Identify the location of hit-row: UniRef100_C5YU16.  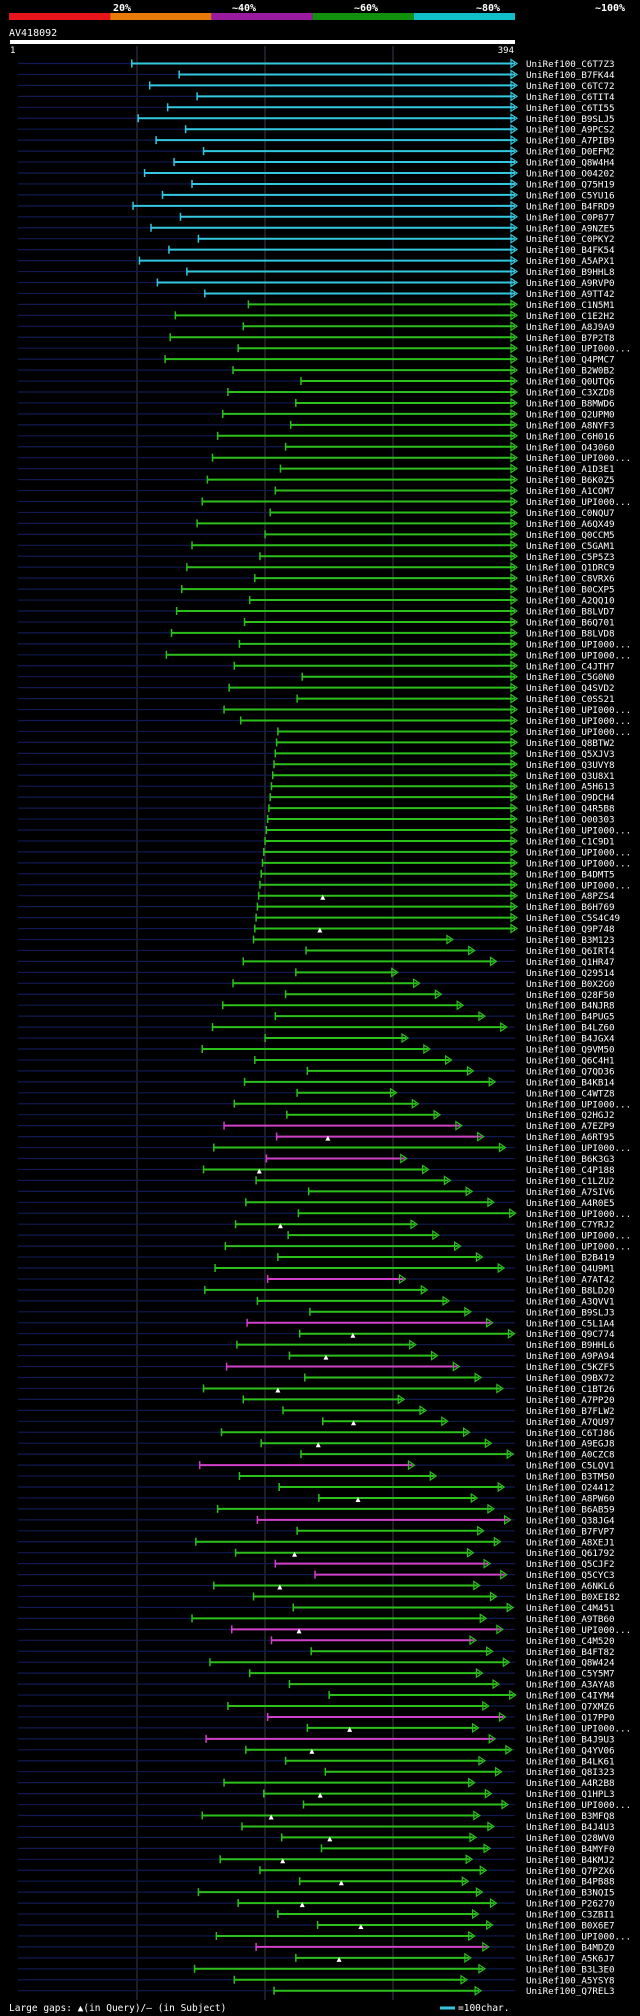
(316, 195).